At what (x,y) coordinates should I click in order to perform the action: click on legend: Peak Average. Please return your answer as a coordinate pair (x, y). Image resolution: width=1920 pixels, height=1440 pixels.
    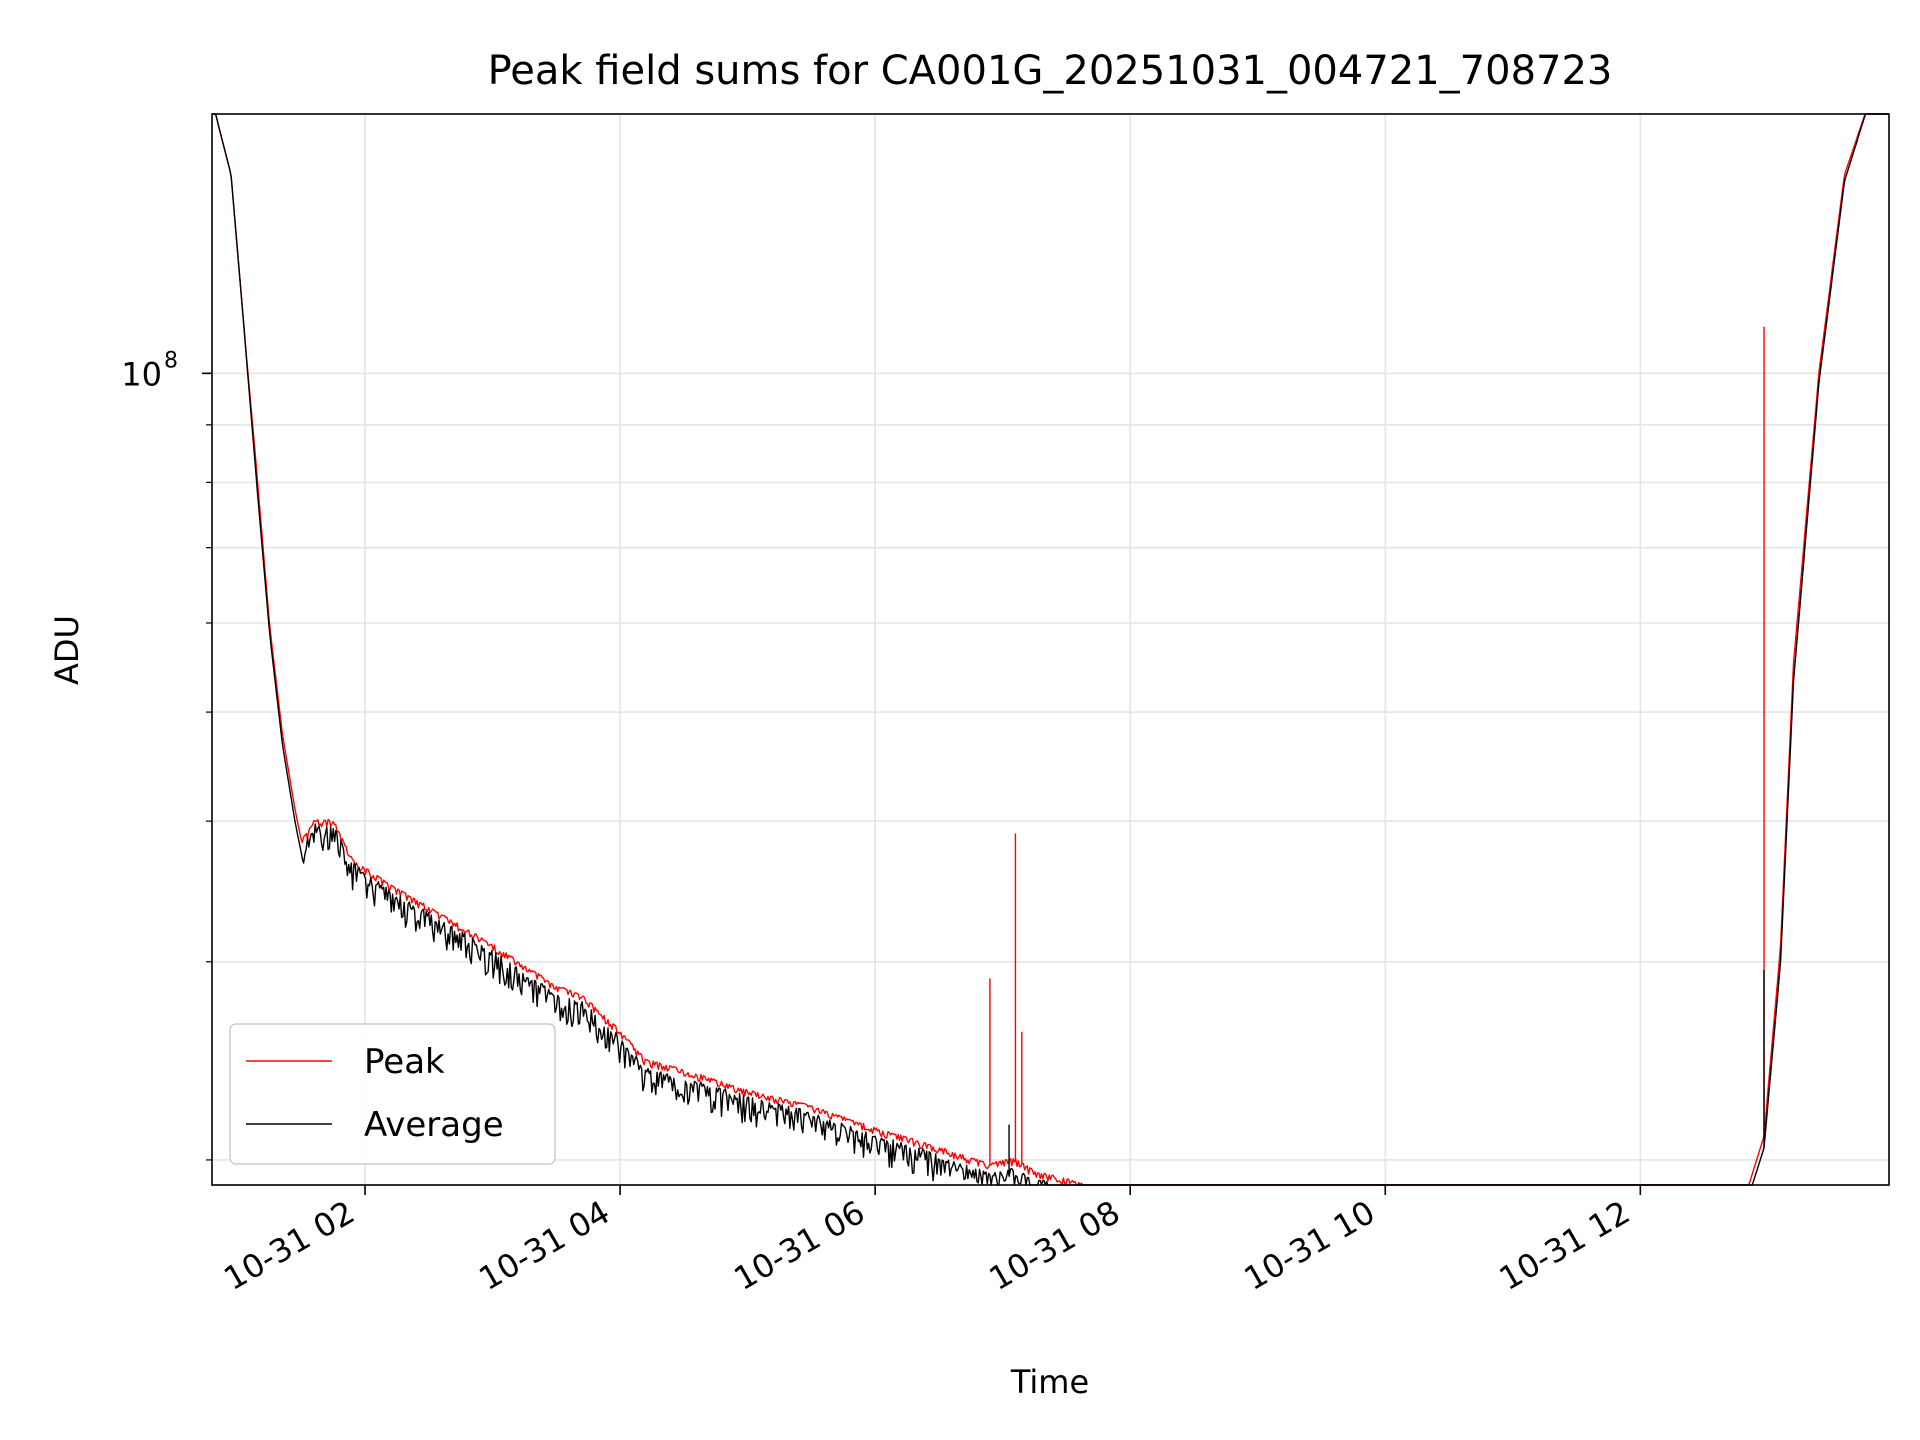
    Looking at the image, I should click on (392, 1094).